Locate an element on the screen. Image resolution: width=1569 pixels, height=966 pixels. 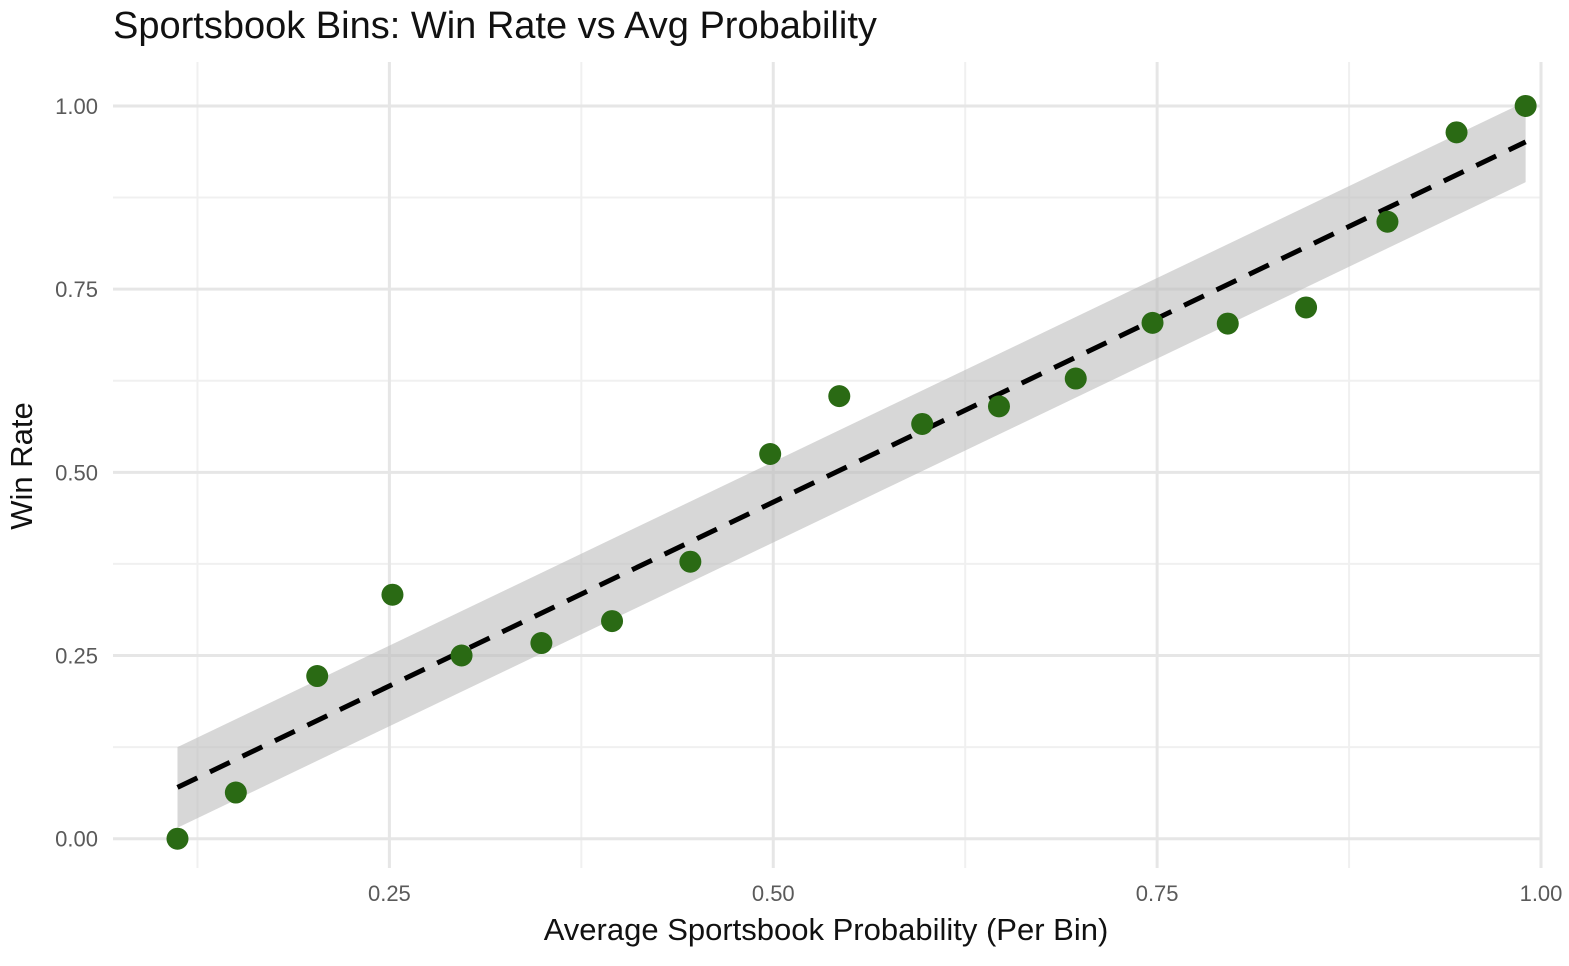
x-tick-label: 0.75 is located at coordinates (1157, 893).